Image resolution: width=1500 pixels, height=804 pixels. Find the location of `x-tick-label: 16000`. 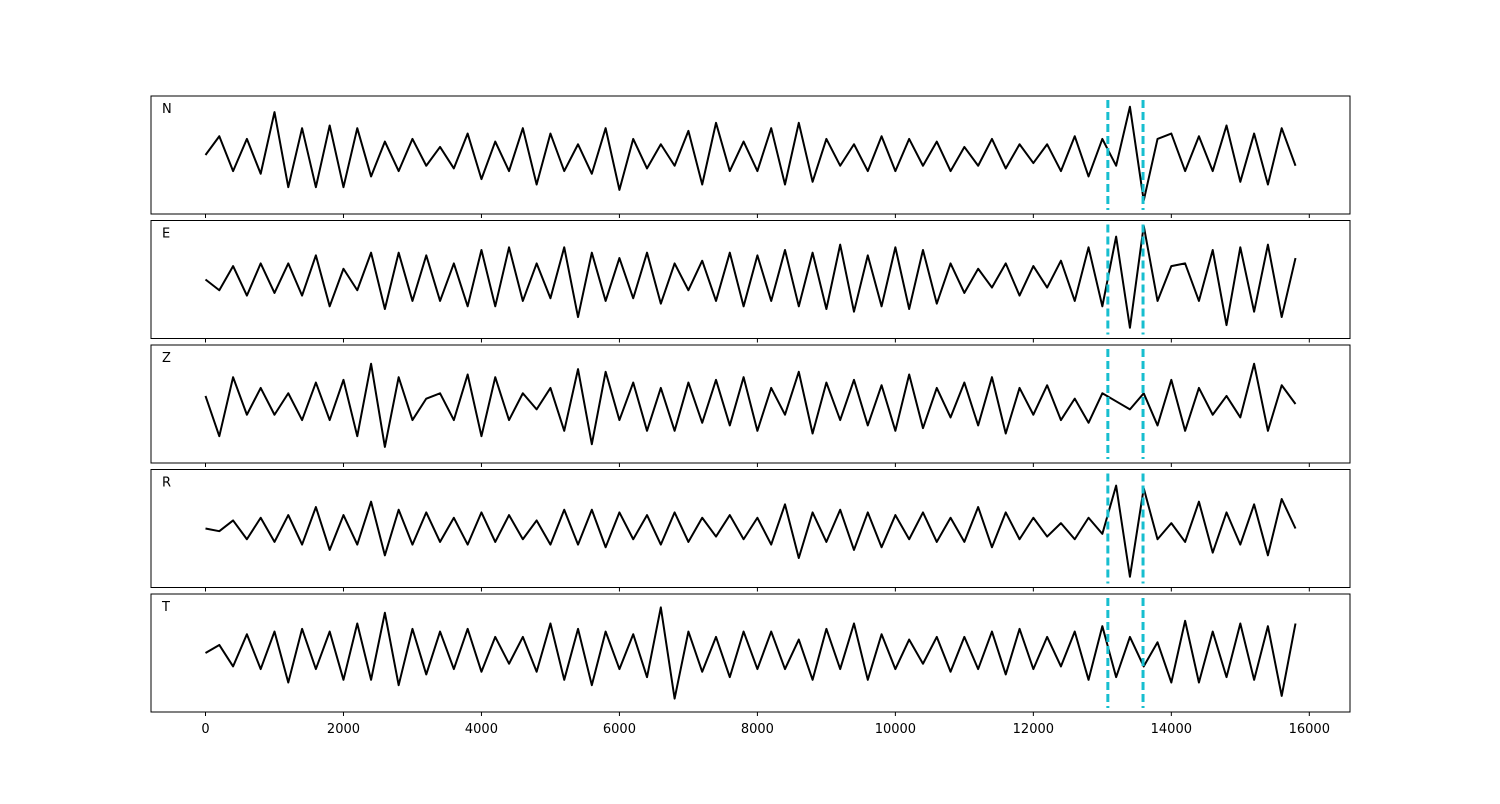

x-tick-label: 16000 is located at coordinates (1309, 729).